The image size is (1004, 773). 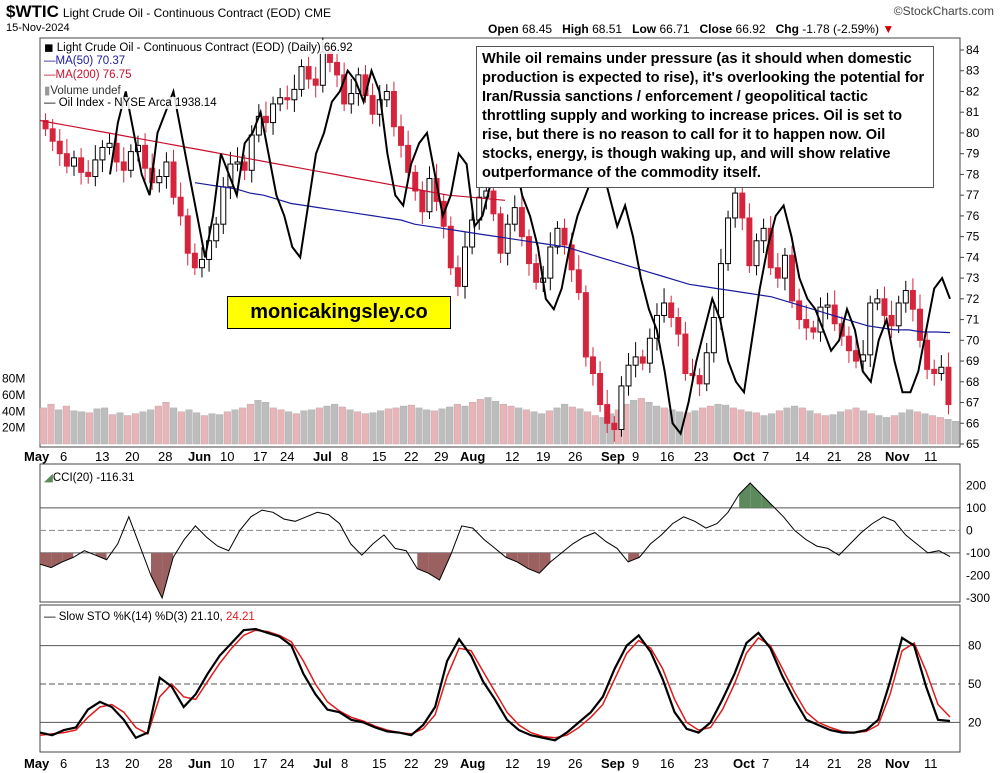 I want to click on exchange-label: CME, so click(x=317, y=13).